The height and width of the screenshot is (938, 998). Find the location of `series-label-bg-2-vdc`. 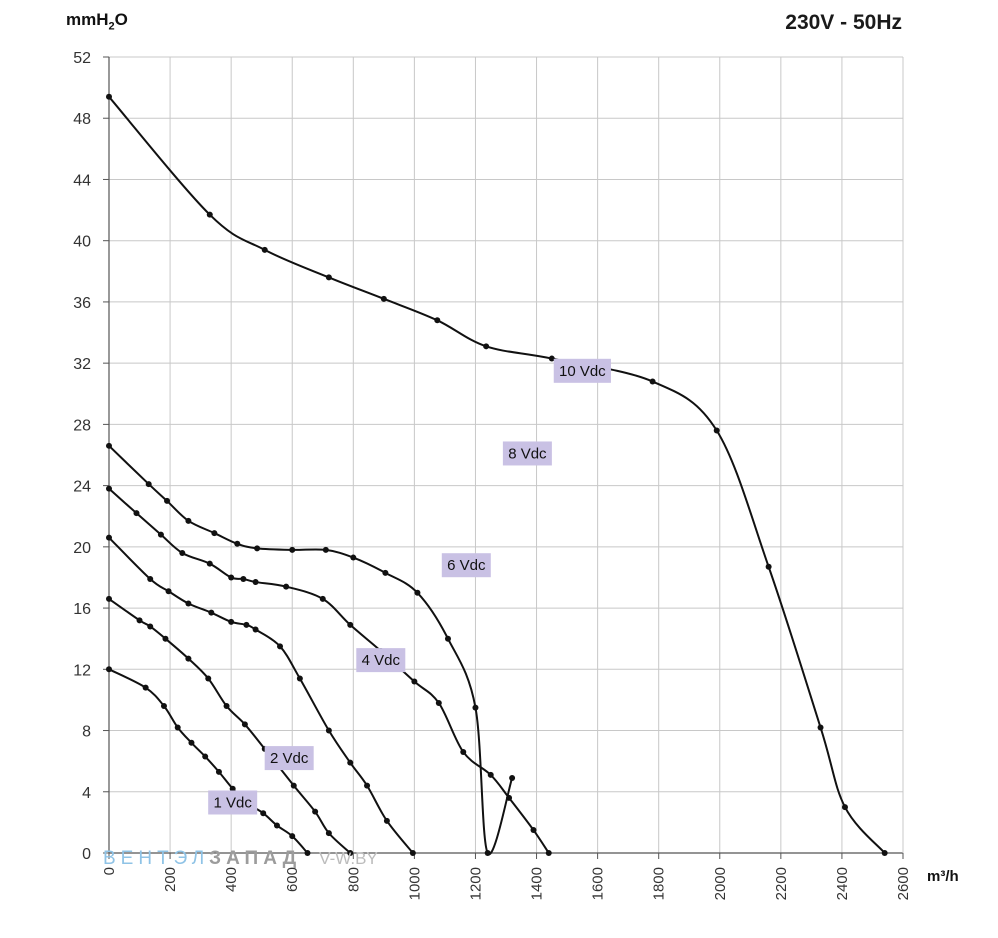

series-label-bg-2-vdc is located at coordinates (289, 758).